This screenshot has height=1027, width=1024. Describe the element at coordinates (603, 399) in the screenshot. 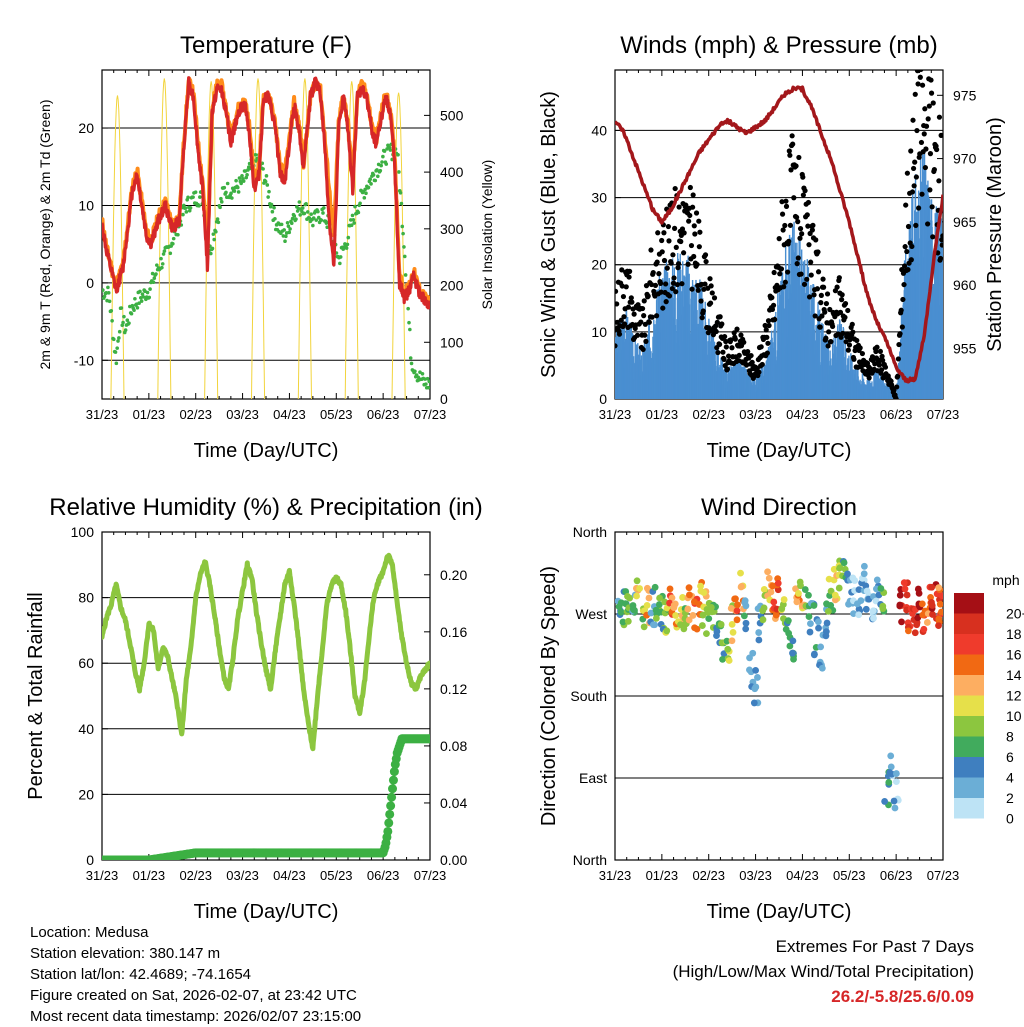

I see `y-tick-label: 0` at that location.